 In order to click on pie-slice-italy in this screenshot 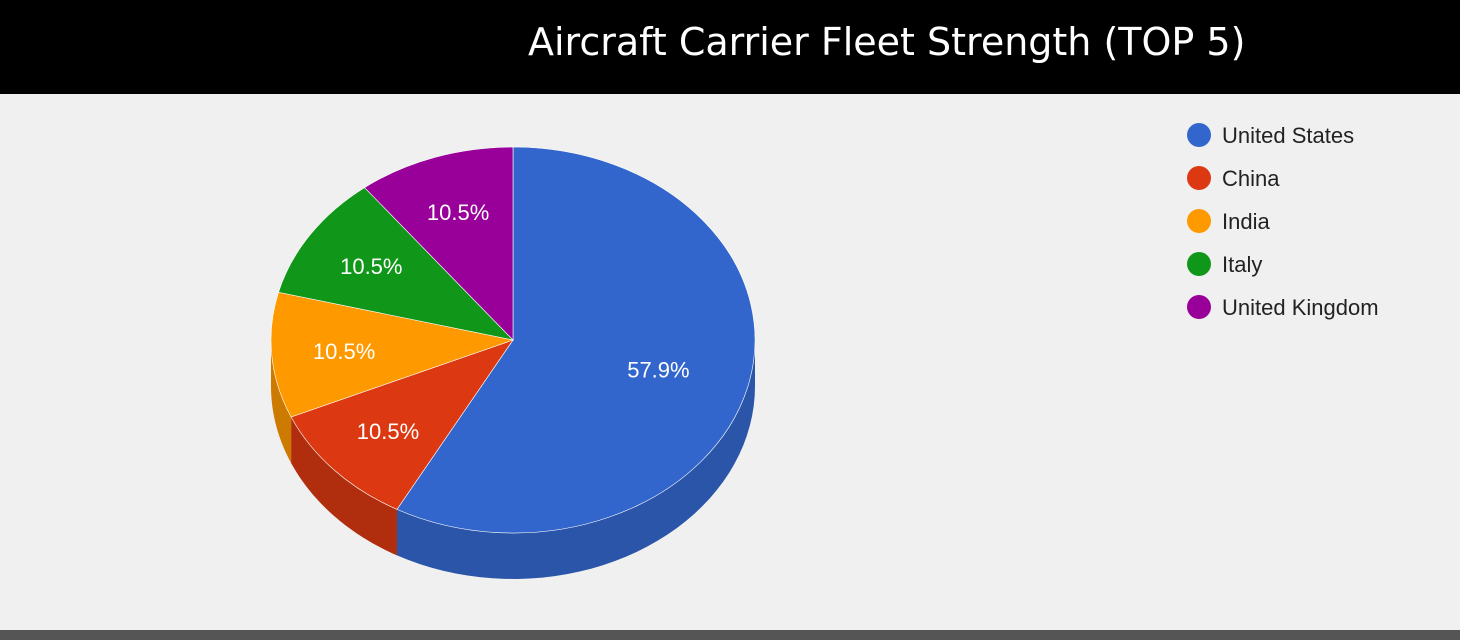, I will do `click(396, 264)`.